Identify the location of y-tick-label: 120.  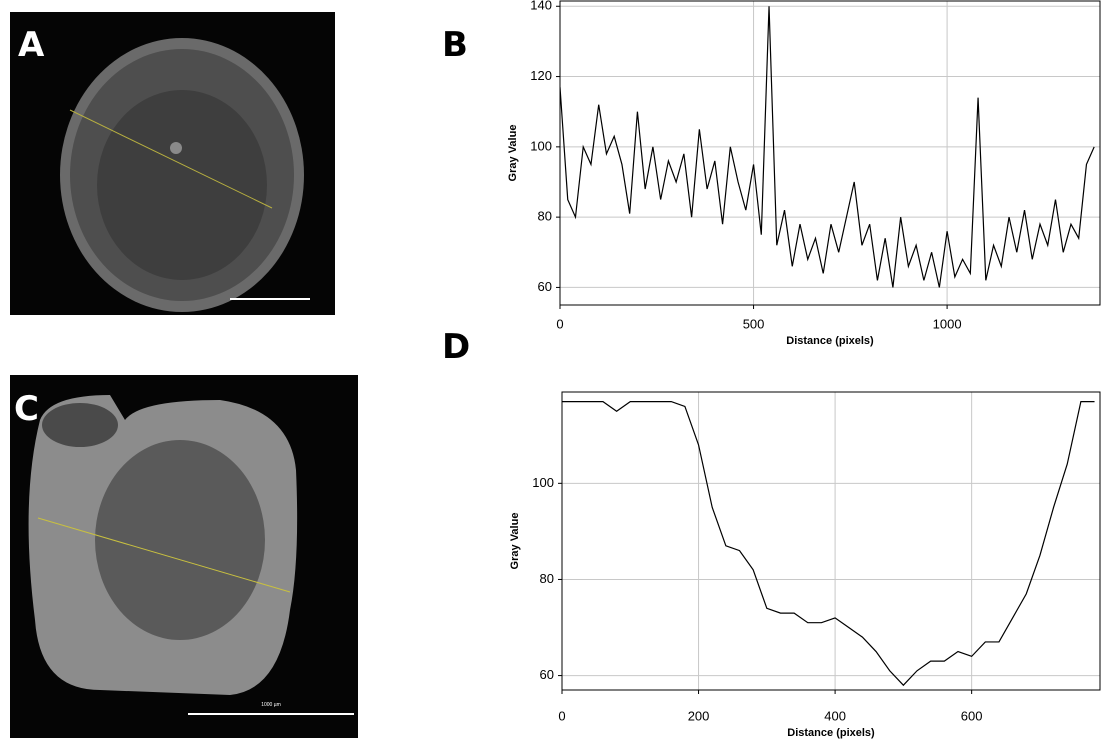
(541, 75).